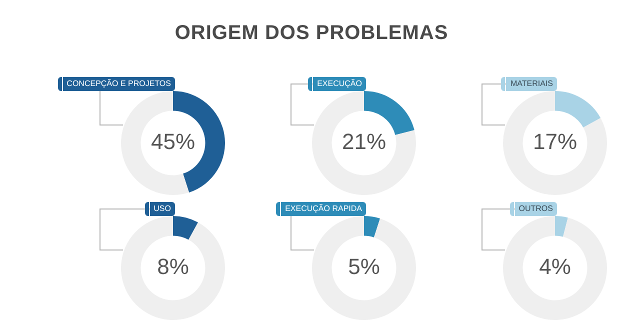 This screenshot has height=327, width=623. Describe the element at coordinates (531, 84) in the screenshot. I see `legend-label: MATERIAIS` at that location.